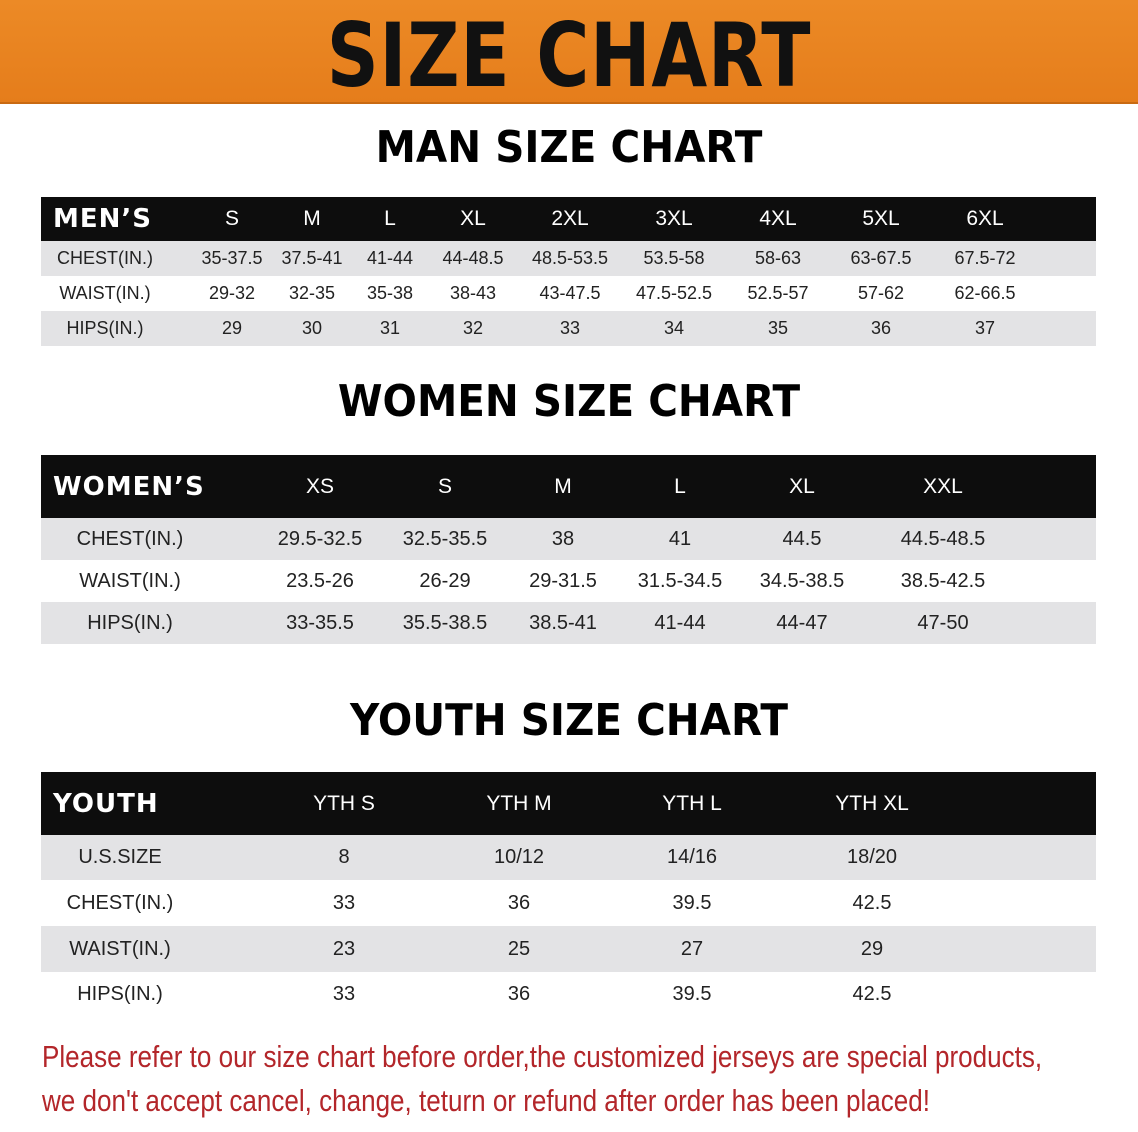 This screenshot has height=1132, width=1138. Describe the element at coordinates (320, 580) in the screenshot. I see `measurement-cell: 23.5-26` at that location.